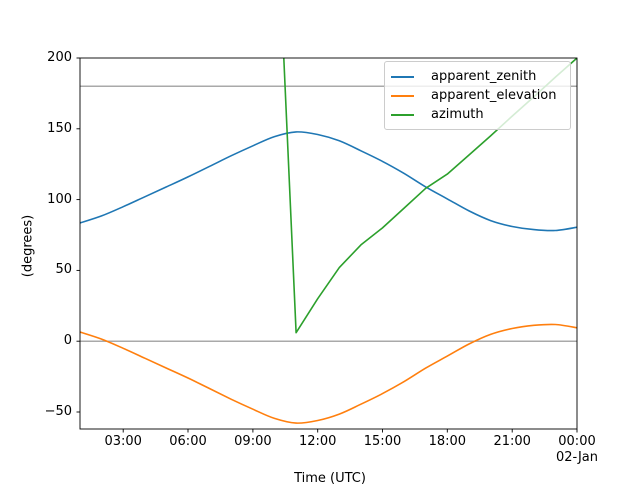 Image resolution: width=640 pixels, height=486 pixels. Describe the element at coordinates (382, 441) in the screenshot. I see `x-tick-1500: 15:00` at that location.